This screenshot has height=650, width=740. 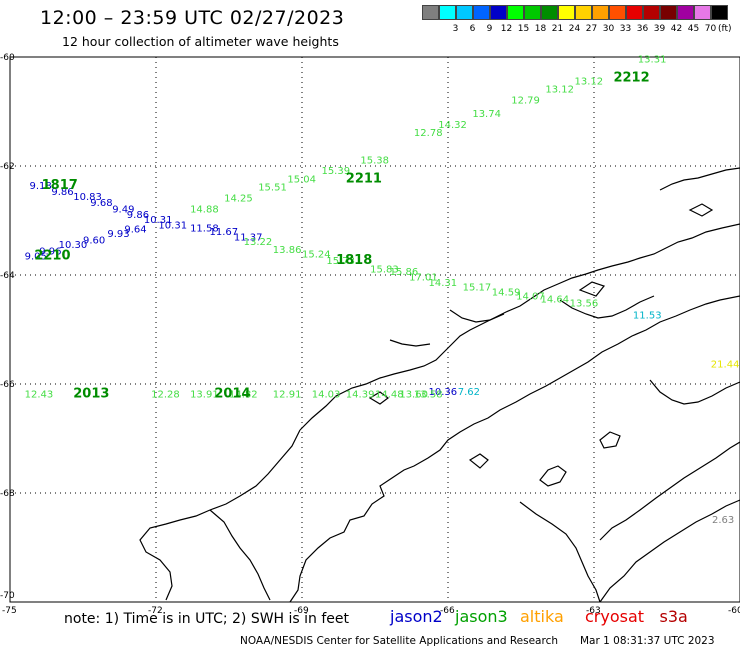 I want to click on swh-value-jason3: 14.88, so click(x=204, y=209).